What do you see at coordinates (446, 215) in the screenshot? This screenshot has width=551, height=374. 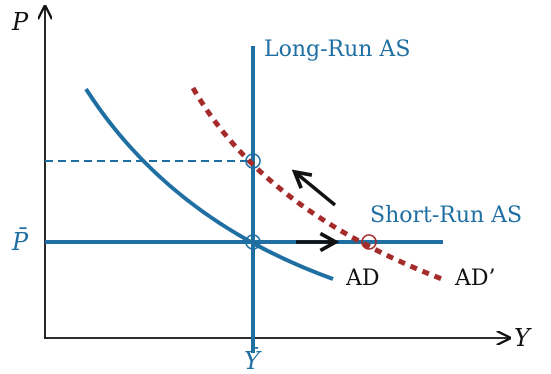 I see `short-run-as-label: Short-Run AS` at bounding box center [446, 215].